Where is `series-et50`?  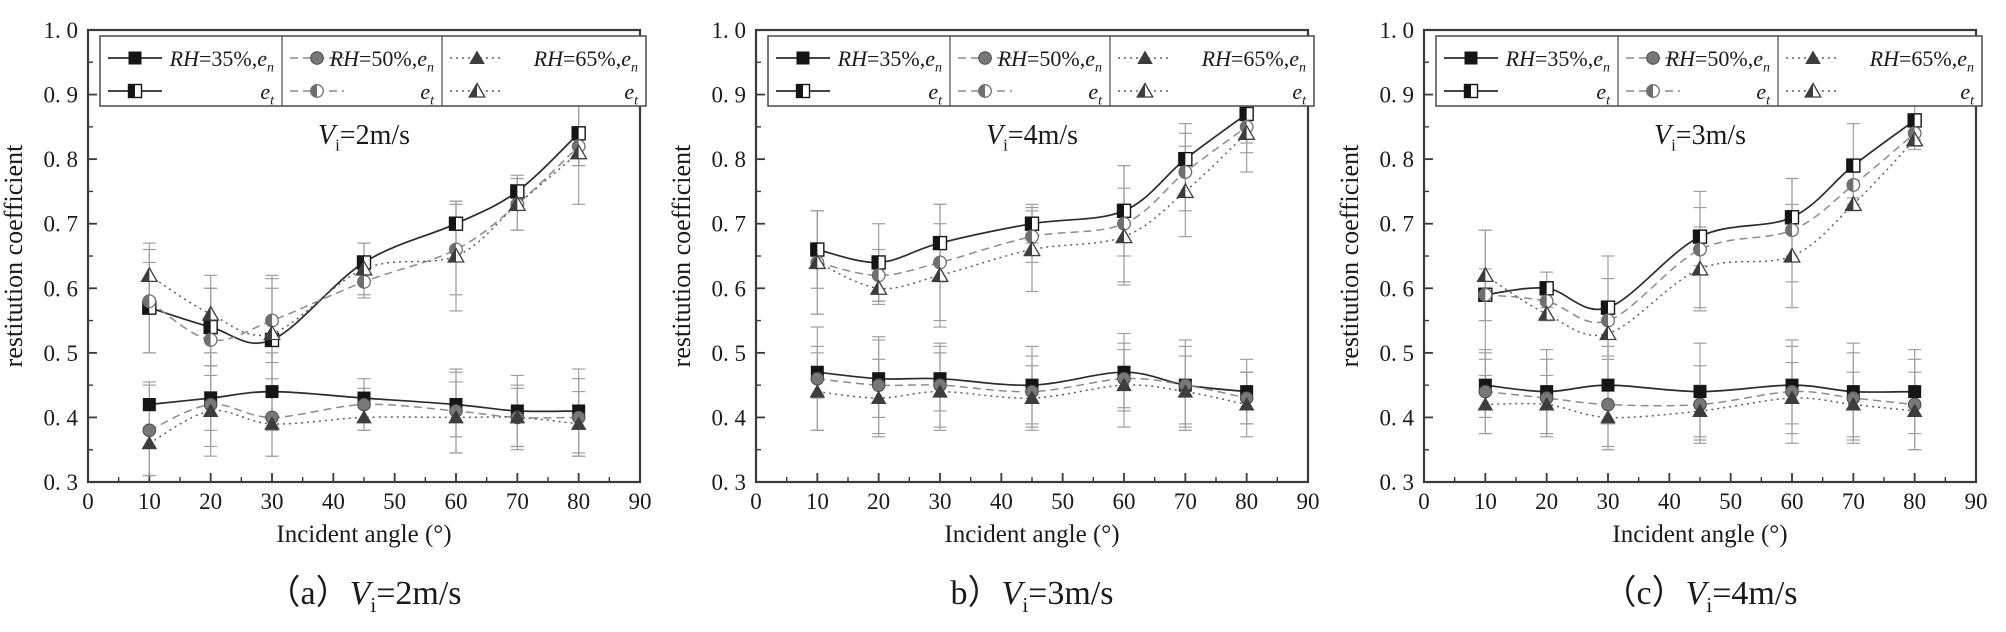
series-et50 is located at coordinates (1700, 227).